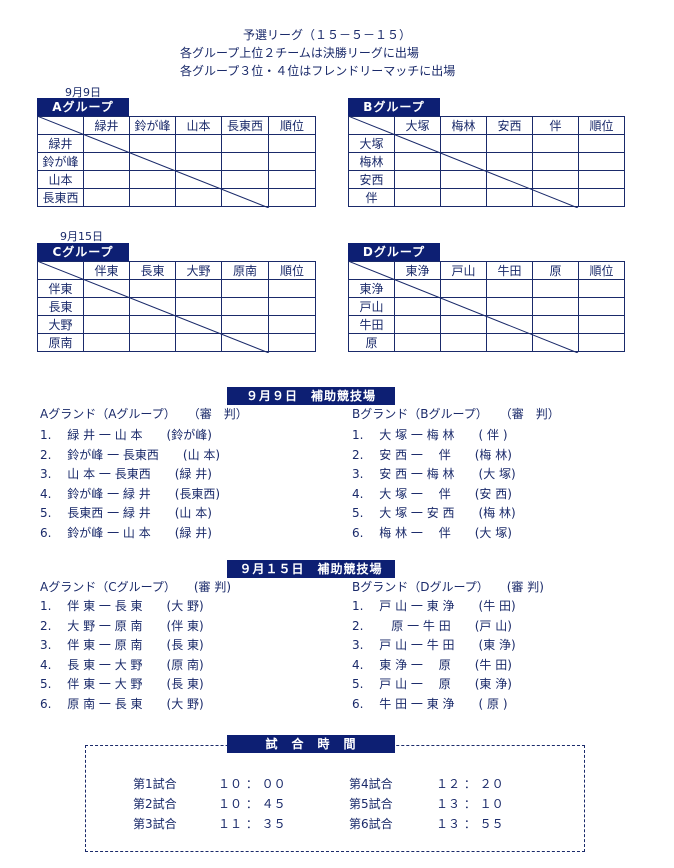 The height and width of the screenshot is (868, 674). What do you see at coordinates (122, 606) in the screenshot?
I see `match-row: 1. 伴 東 一 長 東 (大 野)` at bounding box center [122, 606].